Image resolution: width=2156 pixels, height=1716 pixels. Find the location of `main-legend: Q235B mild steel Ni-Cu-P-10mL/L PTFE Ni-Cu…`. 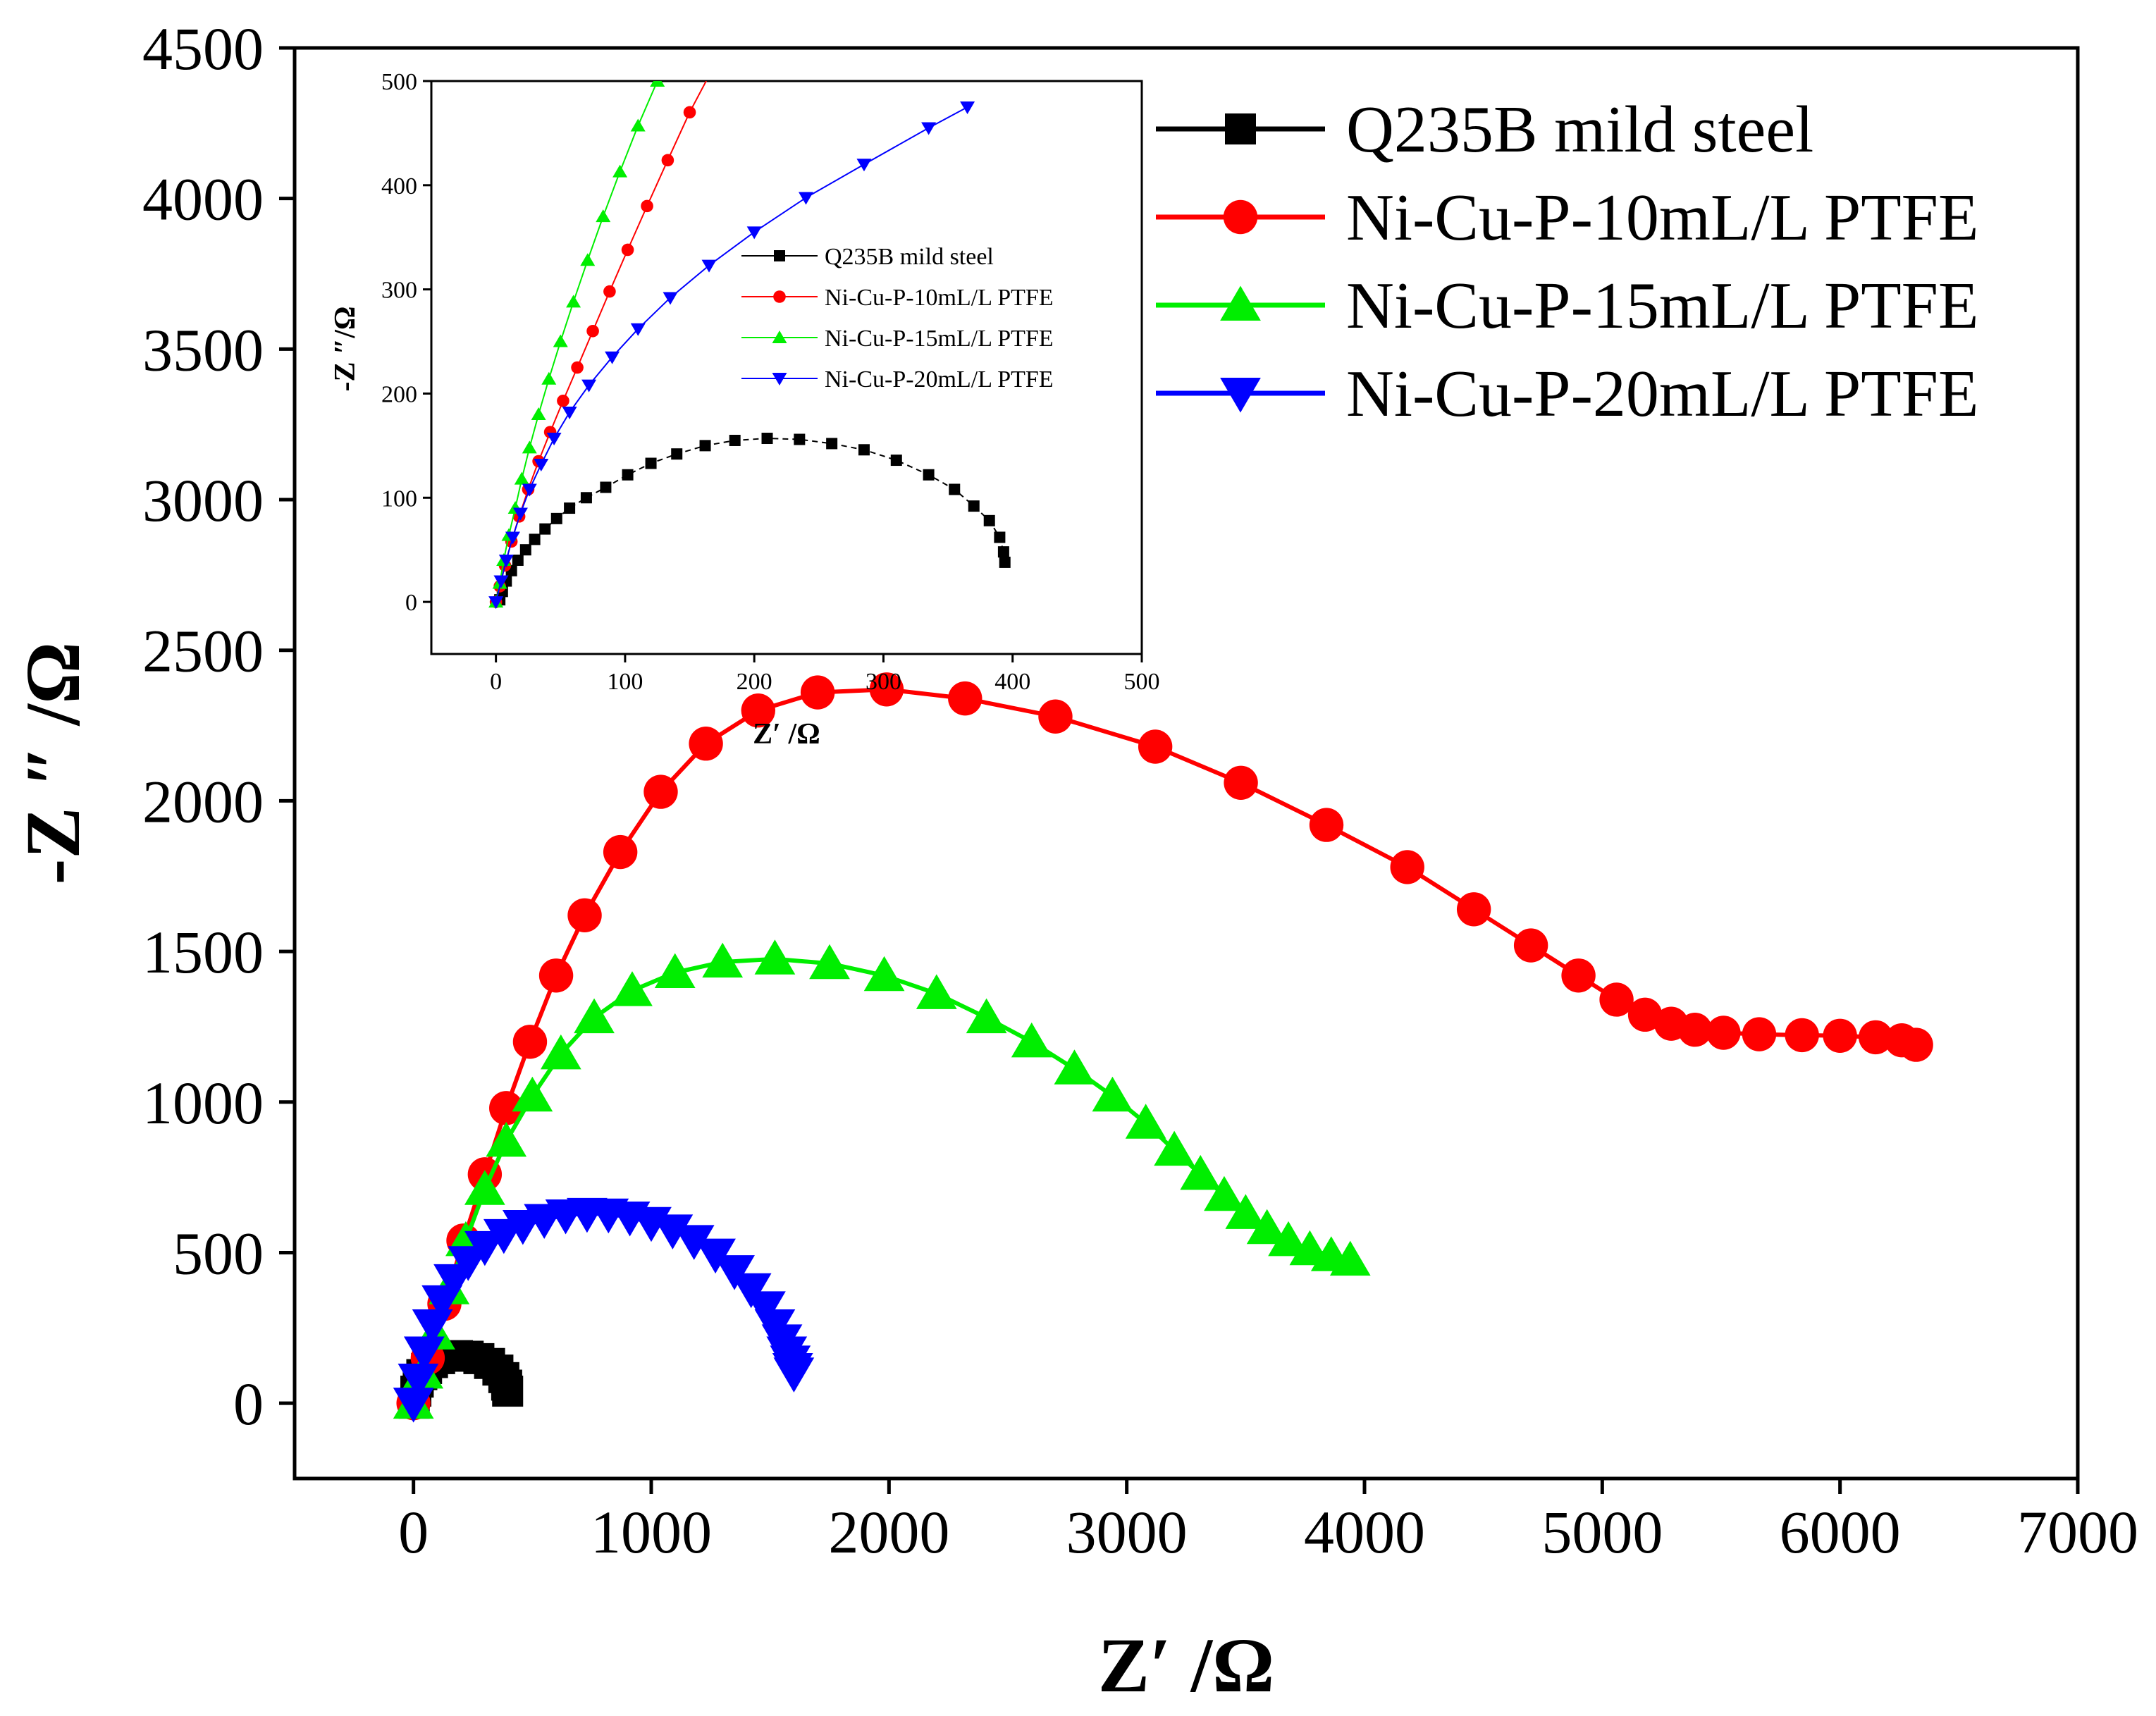

main-legend: Q235B mild steel Ni-Cu-P-10mL/L PTFE Ni-Cu… is located at coordinates (1567, 262).